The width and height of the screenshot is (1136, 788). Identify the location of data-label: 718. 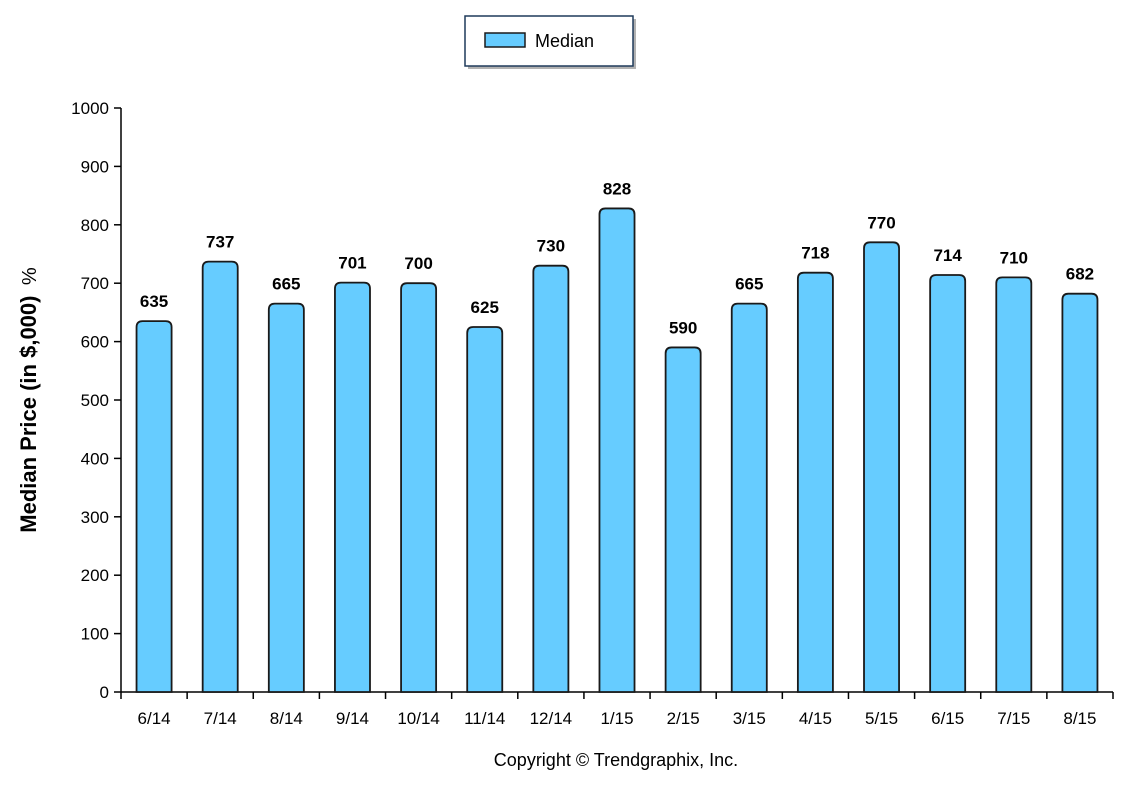
(815, 253).